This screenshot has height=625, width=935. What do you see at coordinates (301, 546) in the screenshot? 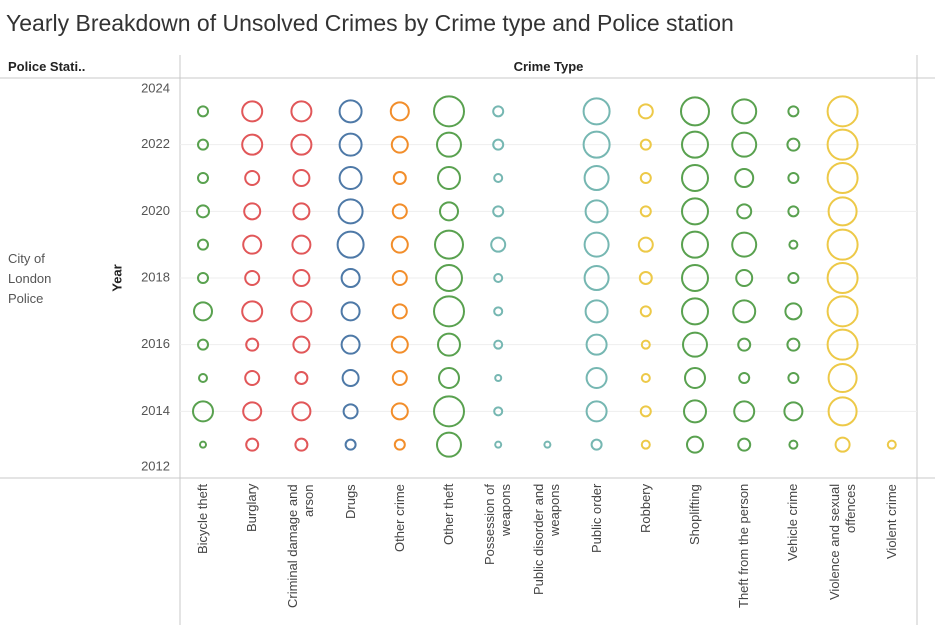
I see `x-tick-label: Criminal damage and arson` at bounding box center [301, 546].